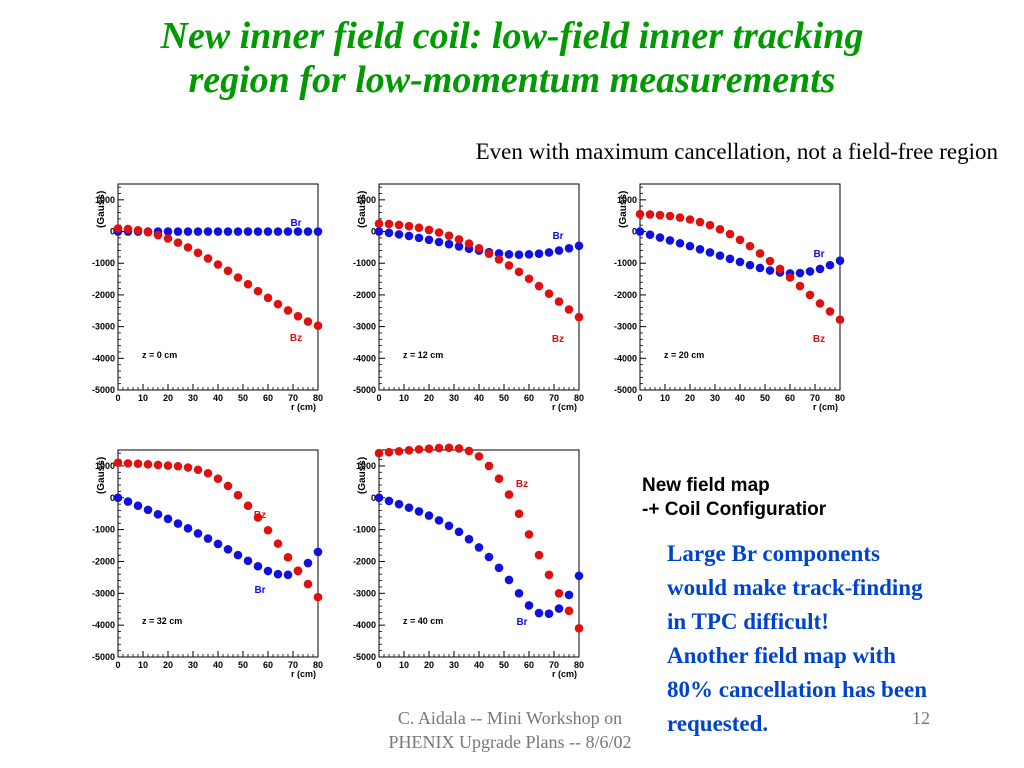 The image size is (1024, 768). What do you see at coordinates (303, 407) in the screenshot?
I see `x-axis-label: r (cm)` at bounding box center [303, 407].